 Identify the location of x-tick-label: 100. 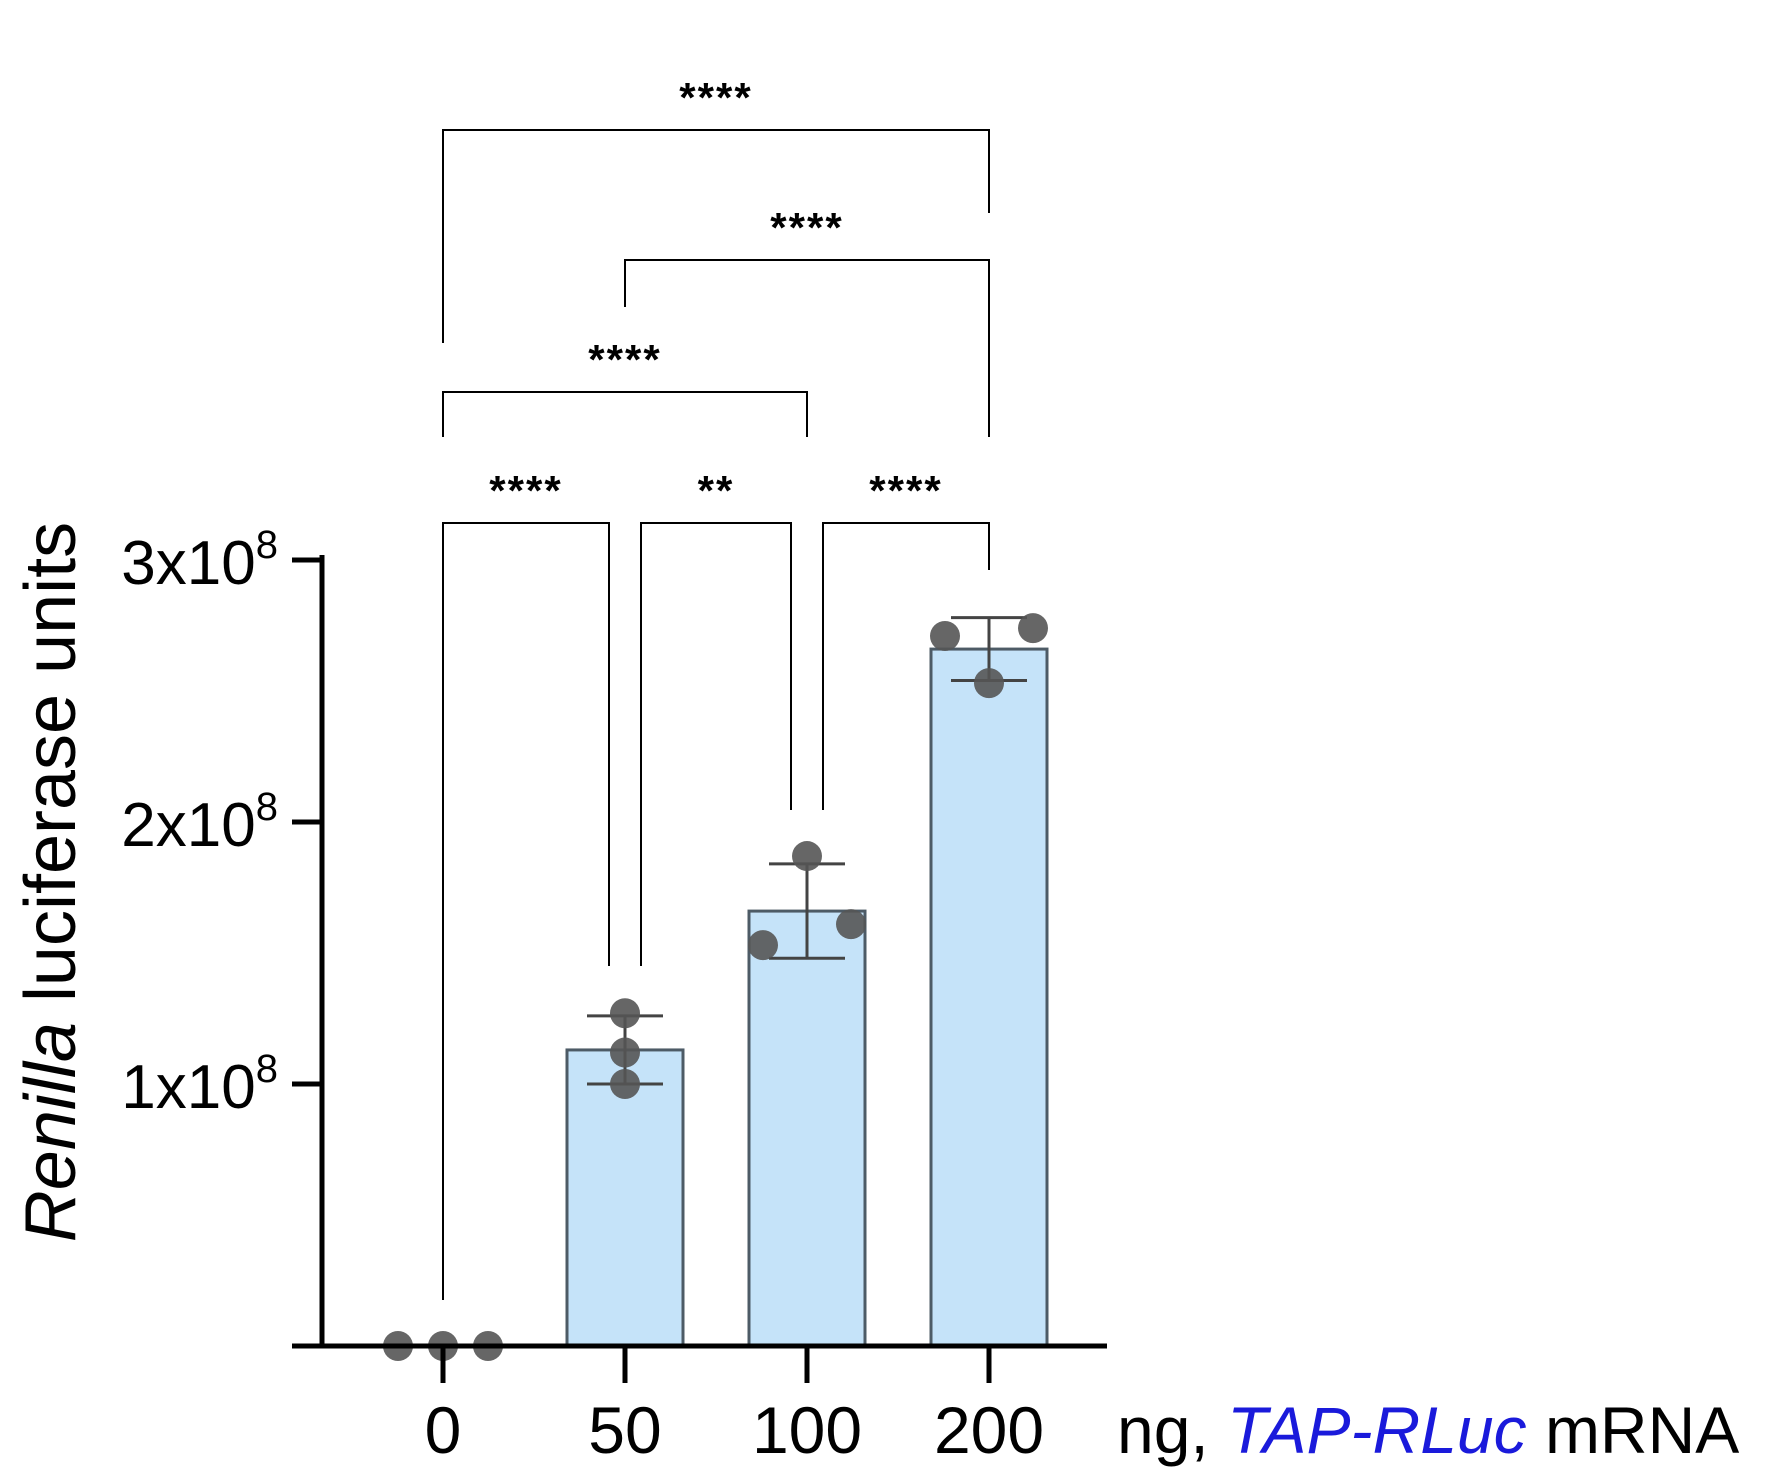
(807, 1430).